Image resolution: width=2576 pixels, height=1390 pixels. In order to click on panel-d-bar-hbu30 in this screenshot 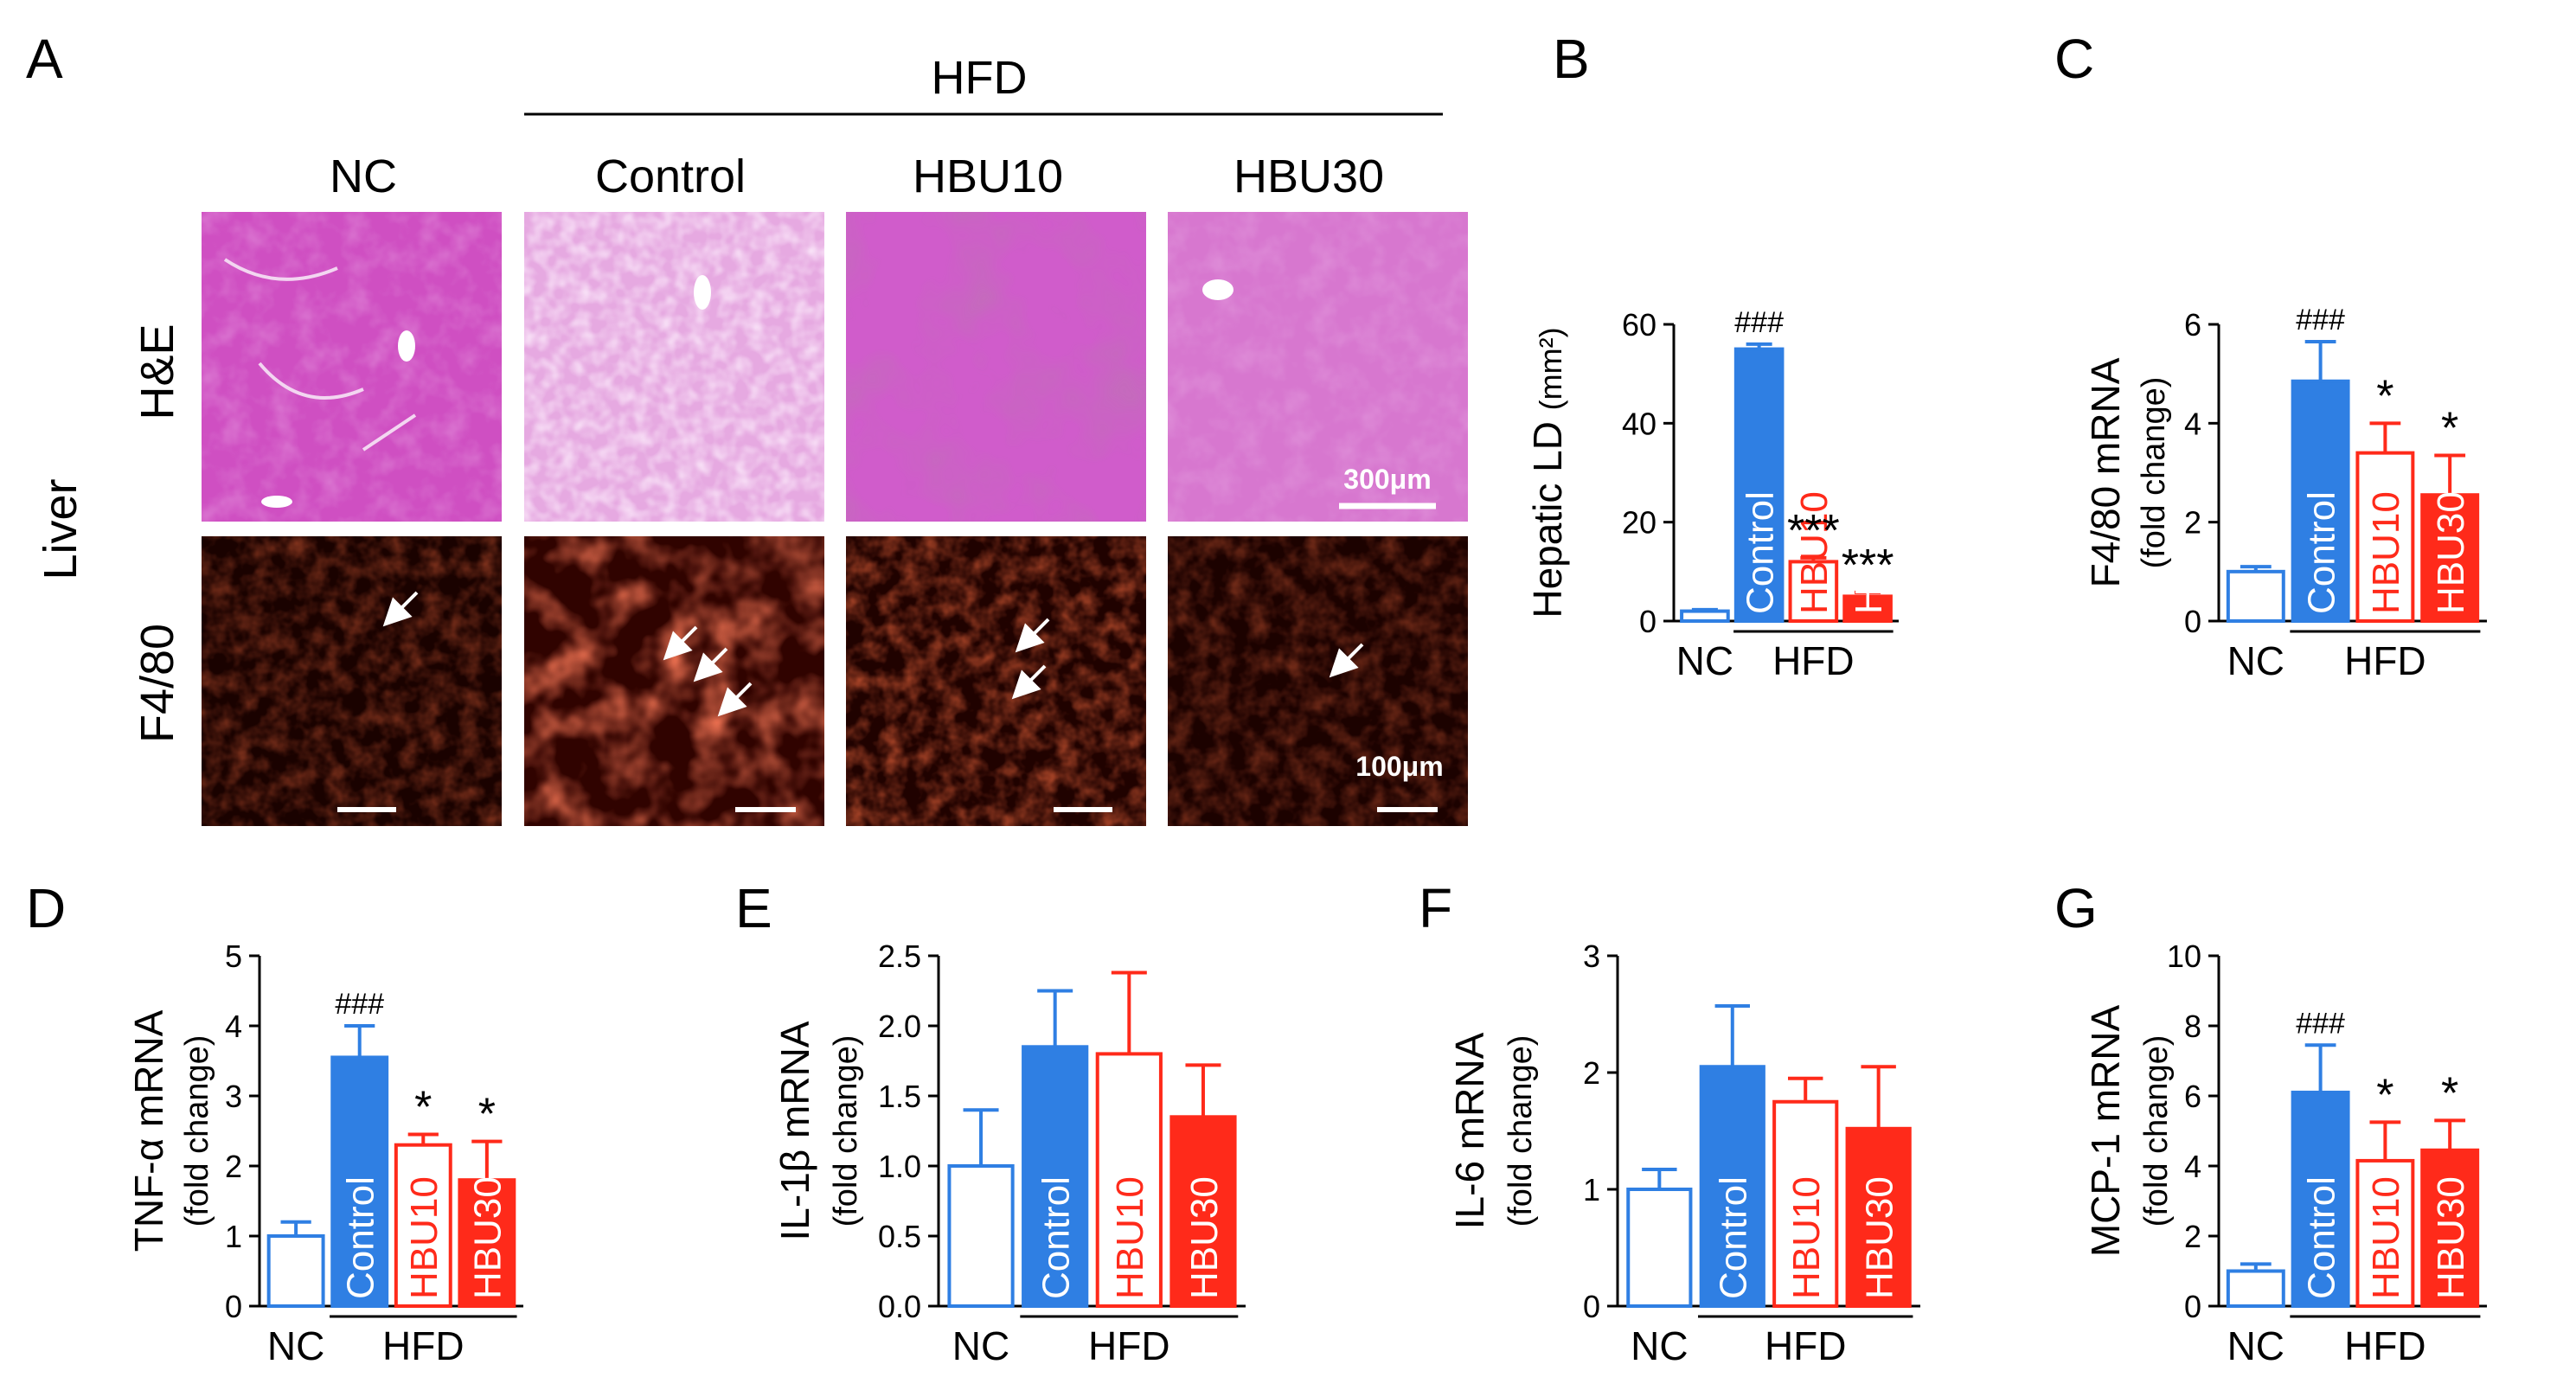, I will do `click(487, 1243)`.